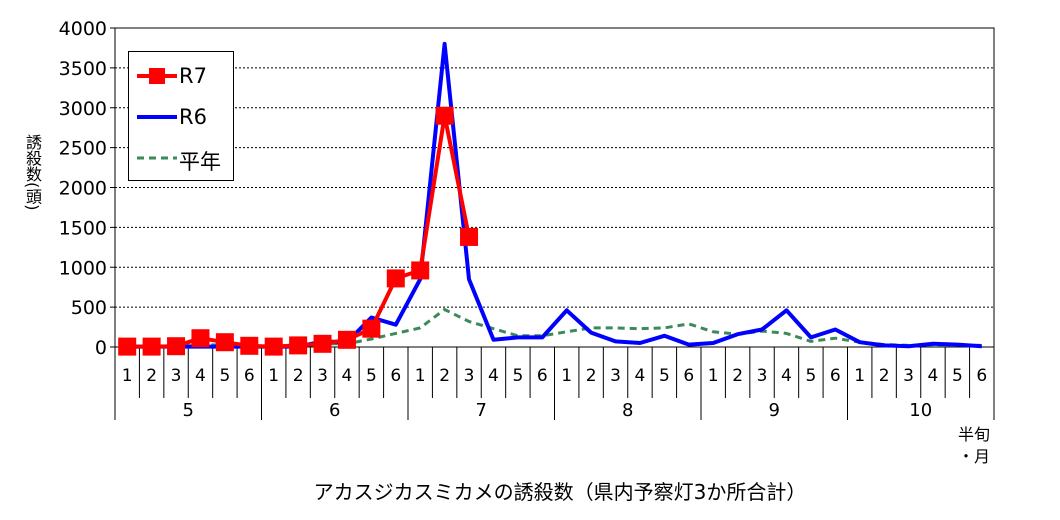 This screenshot has height=520, width=1060. I want to click on legend-label-r6: R6, so click(193, 117).